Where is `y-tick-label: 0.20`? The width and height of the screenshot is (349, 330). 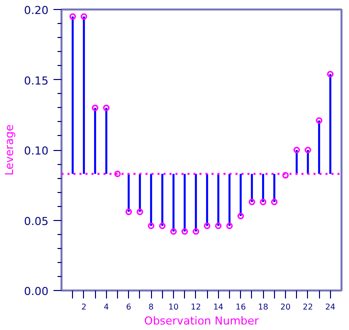
y-tick-label: 0.20 is located at coordinates (36, 10).